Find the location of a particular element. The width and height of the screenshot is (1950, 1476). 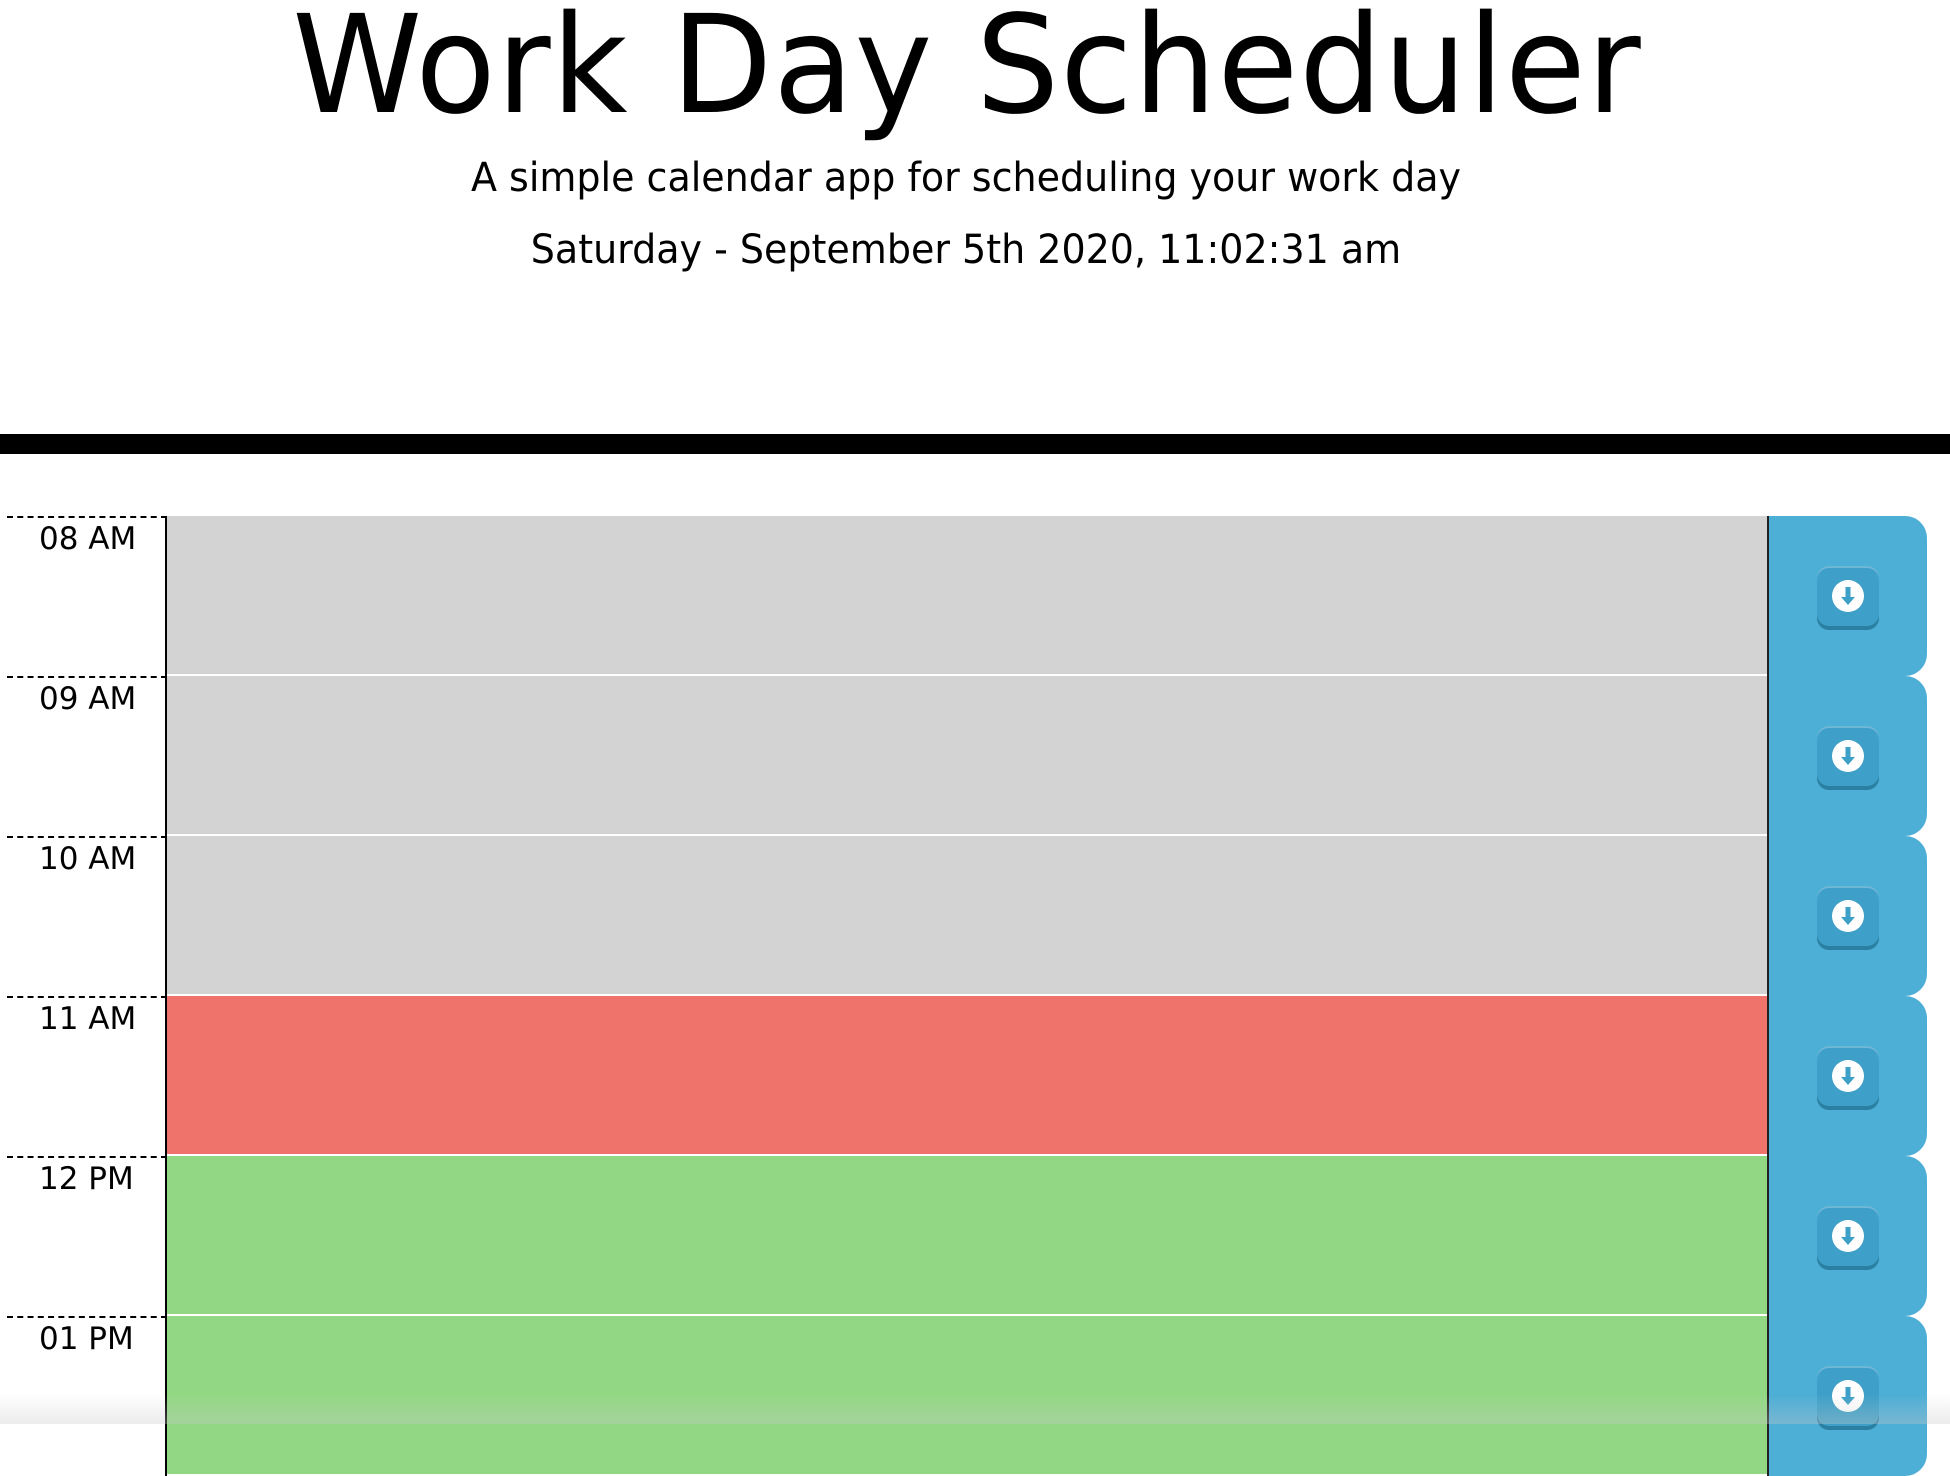

timeblock-row: 09 AM is located at coordinates (975, 756).